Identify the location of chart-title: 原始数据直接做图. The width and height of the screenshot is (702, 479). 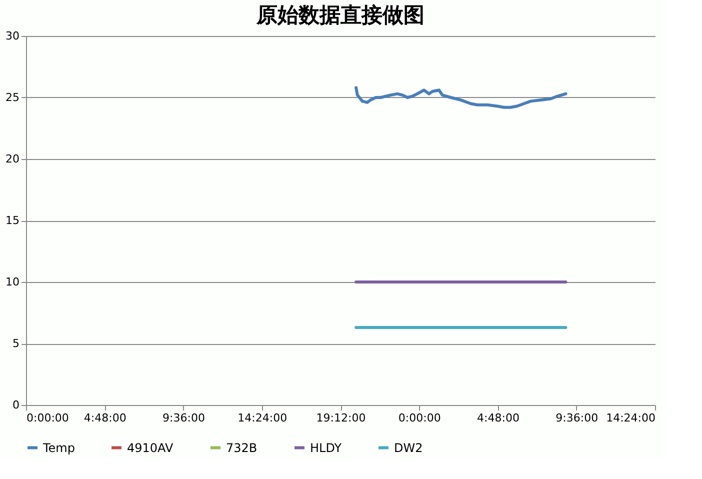
(340, 15).